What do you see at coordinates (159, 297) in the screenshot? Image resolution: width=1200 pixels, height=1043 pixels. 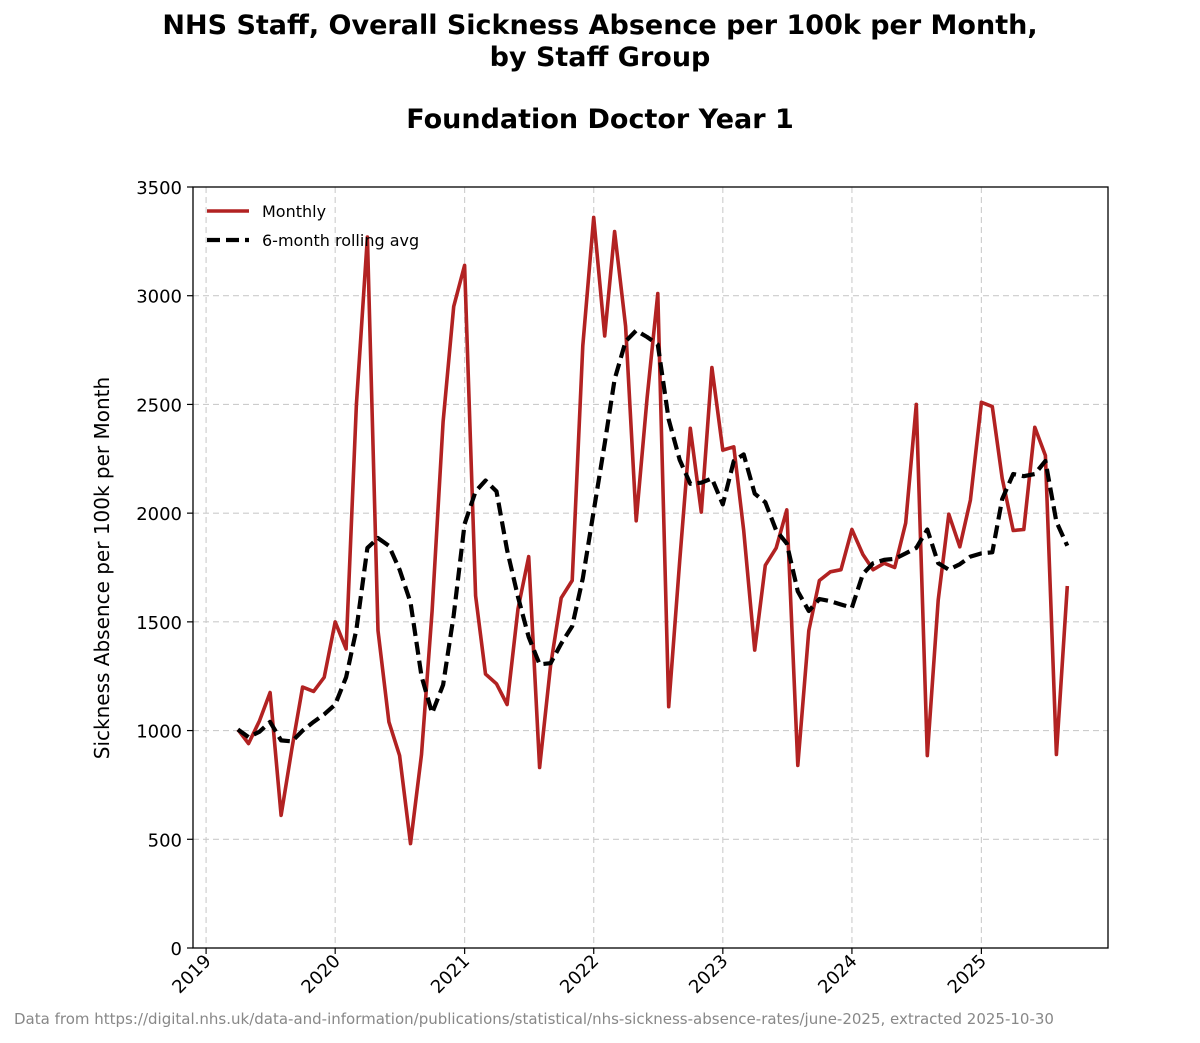 I see `y-tick-label: 3000` at bounding box center [159, 297].